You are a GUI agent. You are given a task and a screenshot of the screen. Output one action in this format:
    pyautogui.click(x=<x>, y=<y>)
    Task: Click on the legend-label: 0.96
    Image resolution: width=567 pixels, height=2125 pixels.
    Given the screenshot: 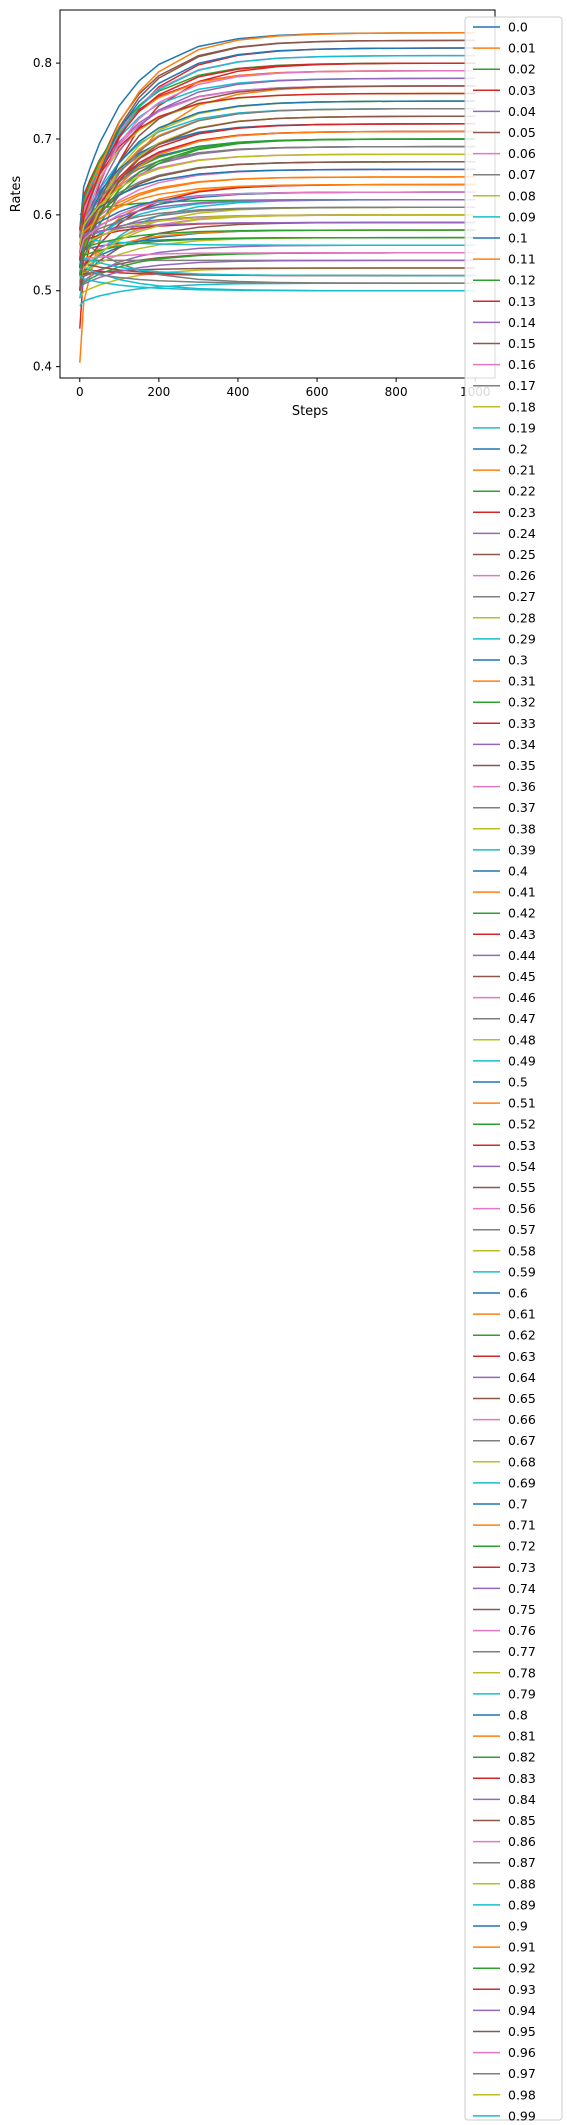 What is the action you would take?
    pyautogui.click(x=522, y=2052)
    